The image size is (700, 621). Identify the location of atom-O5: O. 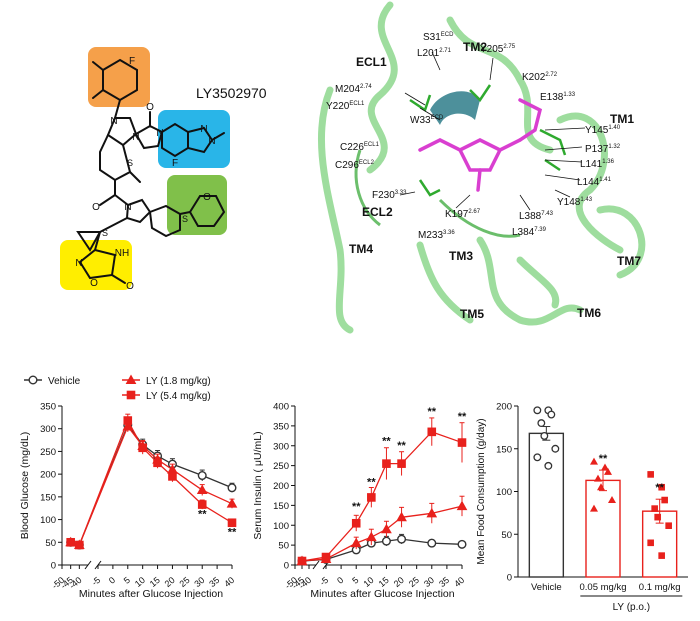
(130, 286).